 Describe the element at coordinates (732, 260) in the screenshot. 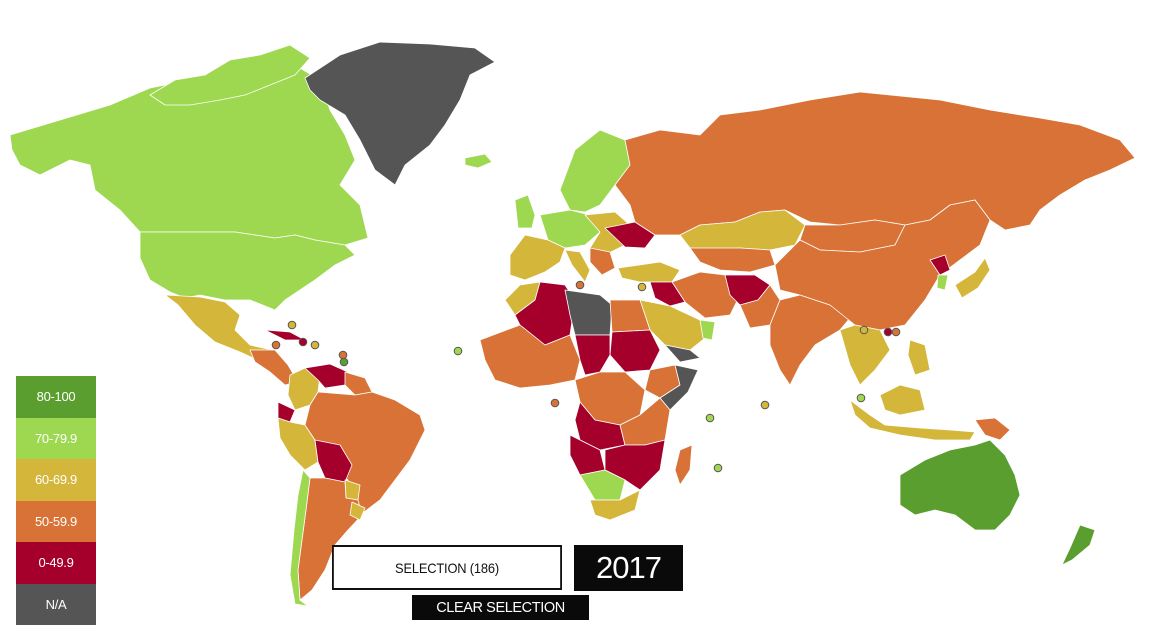

I see `country-central-asia` at that location.